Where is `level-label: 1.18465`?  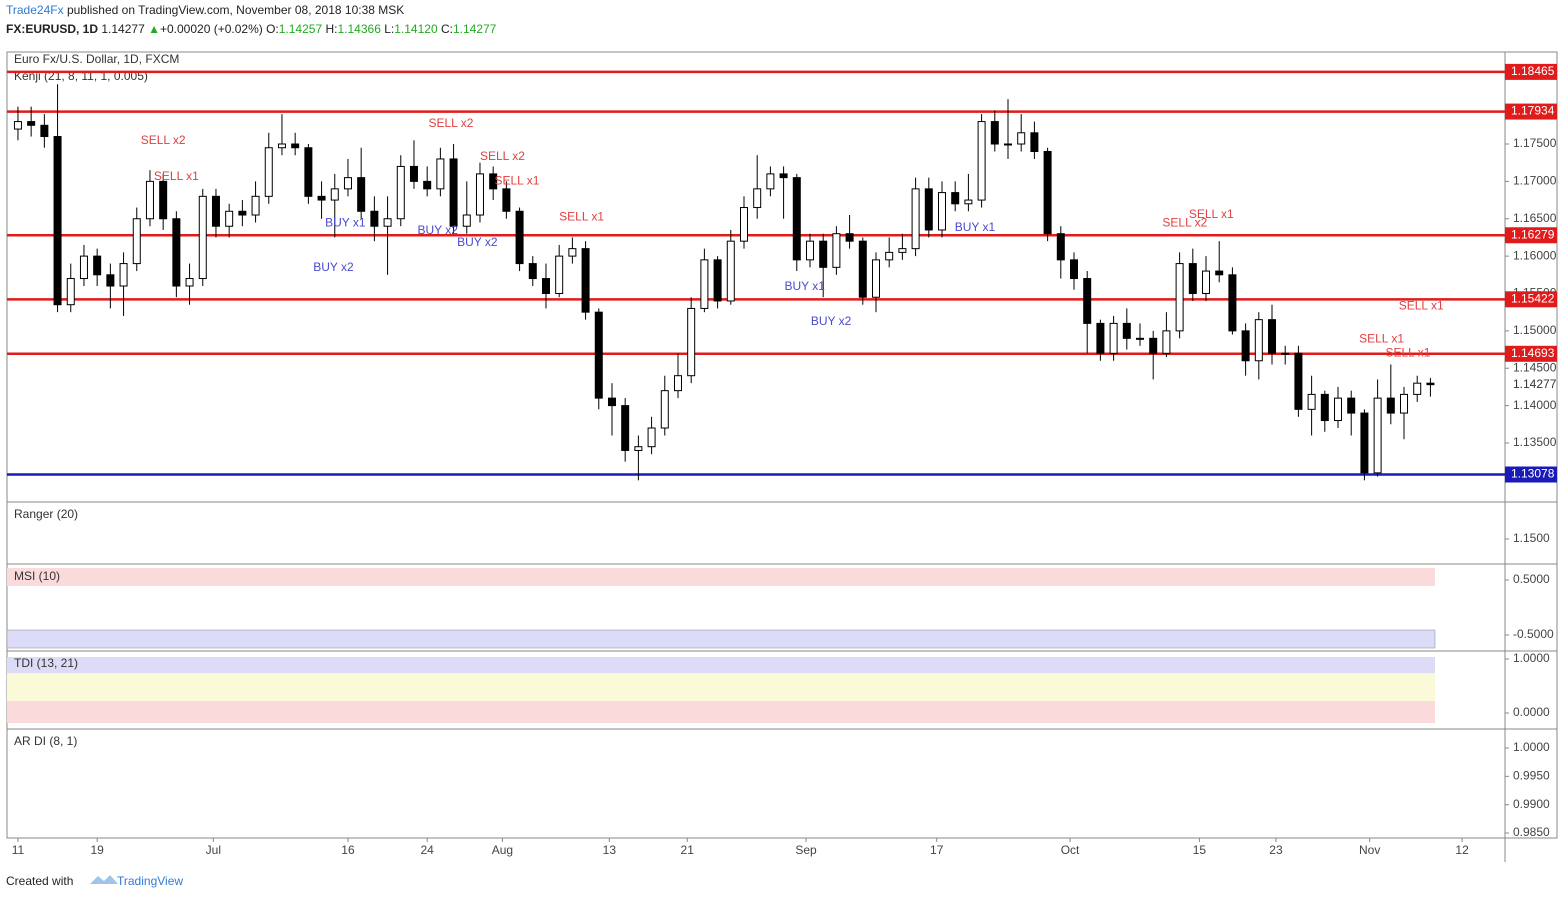
level-label: 1.18465 is located at coordinates (1533, 71).